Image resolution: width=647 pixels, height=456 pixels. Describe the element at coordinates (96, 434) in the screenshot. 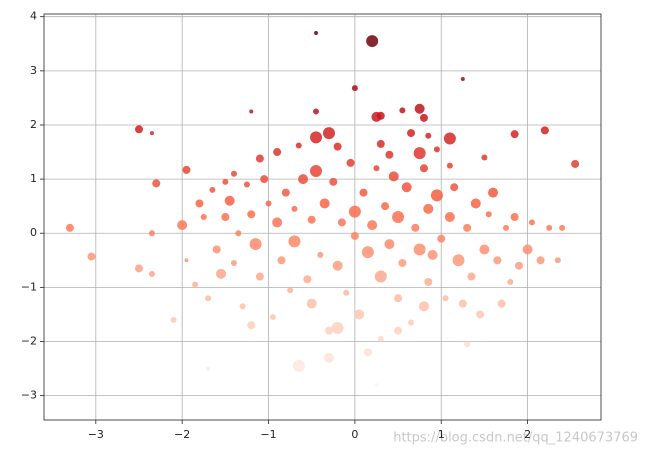

I see `x-tick-label: −3` at that location.